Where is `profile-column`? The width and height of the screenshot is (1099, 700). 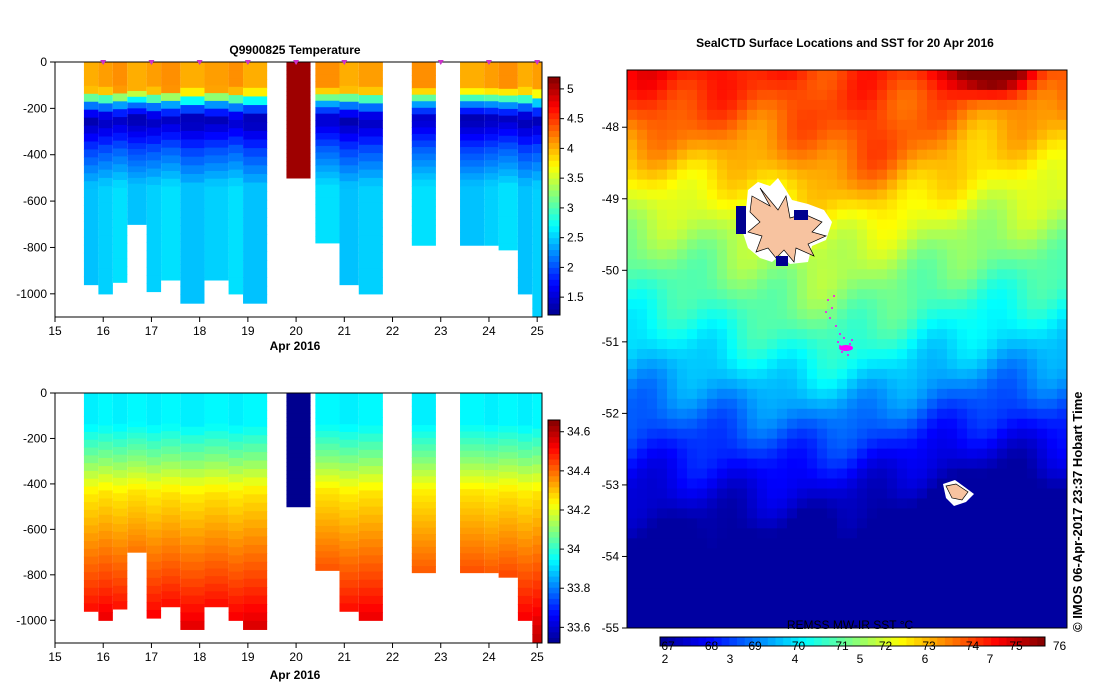 profile-column is located at coordinates (91, 174).